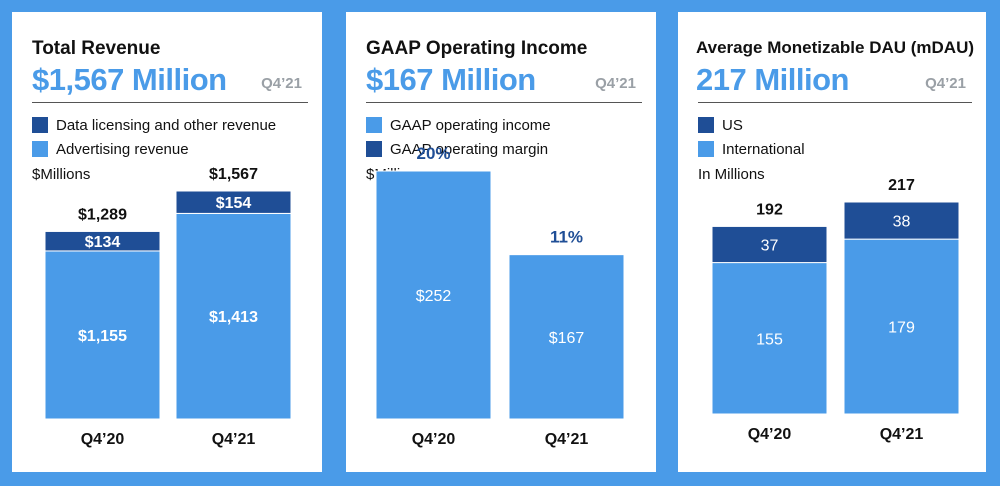 The height and width of the screenshot is (486, 1000). I want to click on legend-label: International, so click(763, 149).